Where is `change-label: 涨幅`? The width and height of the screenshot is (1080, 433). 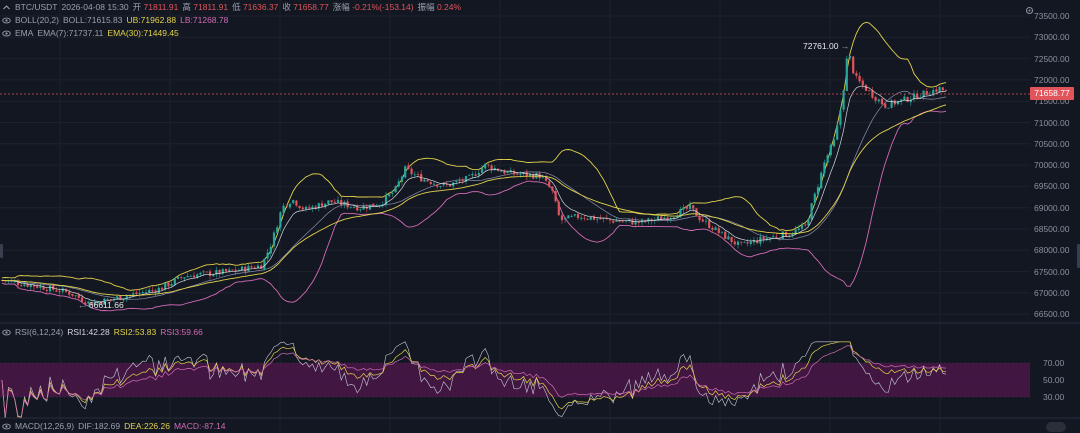
change-label: 涨幅 is located at coordinates (341, 7).